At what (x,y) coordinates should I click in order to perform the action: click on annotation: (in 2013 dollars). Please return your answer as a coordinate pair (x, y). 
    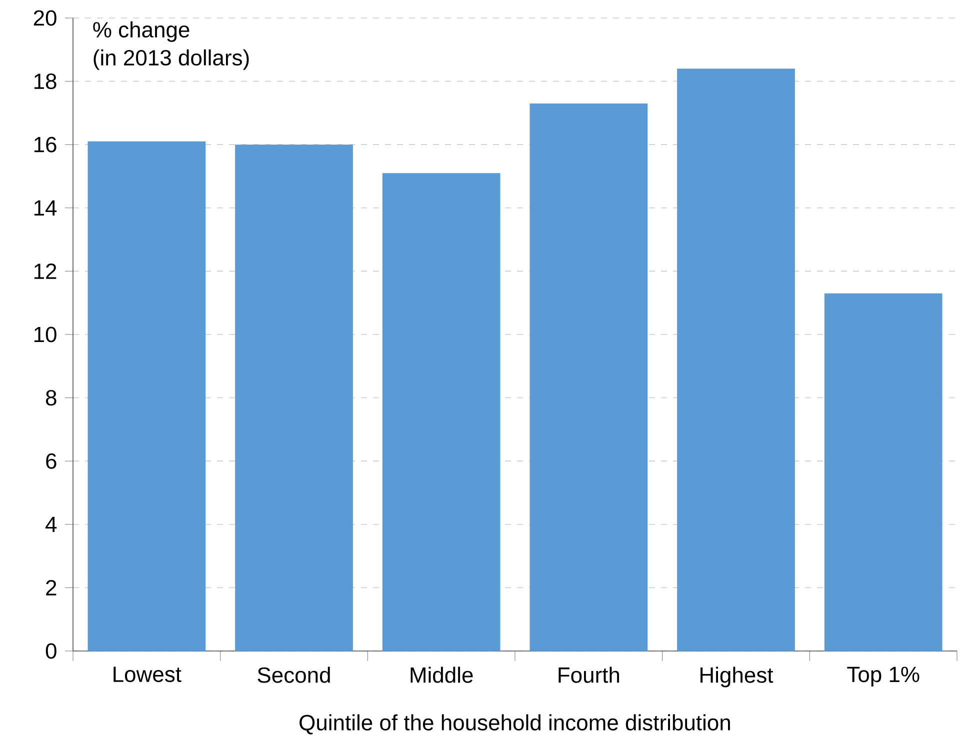
    Looking at the image, I should click on (171, 59).